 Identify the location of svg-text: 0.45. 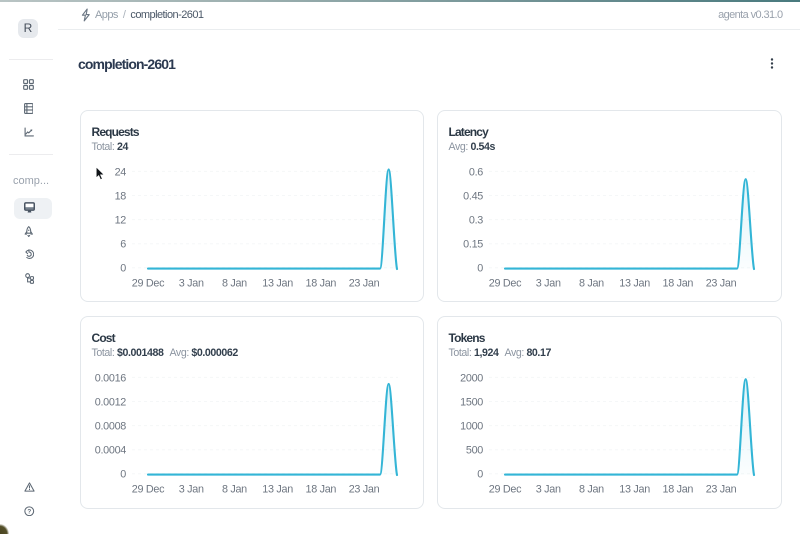
(473, 196).